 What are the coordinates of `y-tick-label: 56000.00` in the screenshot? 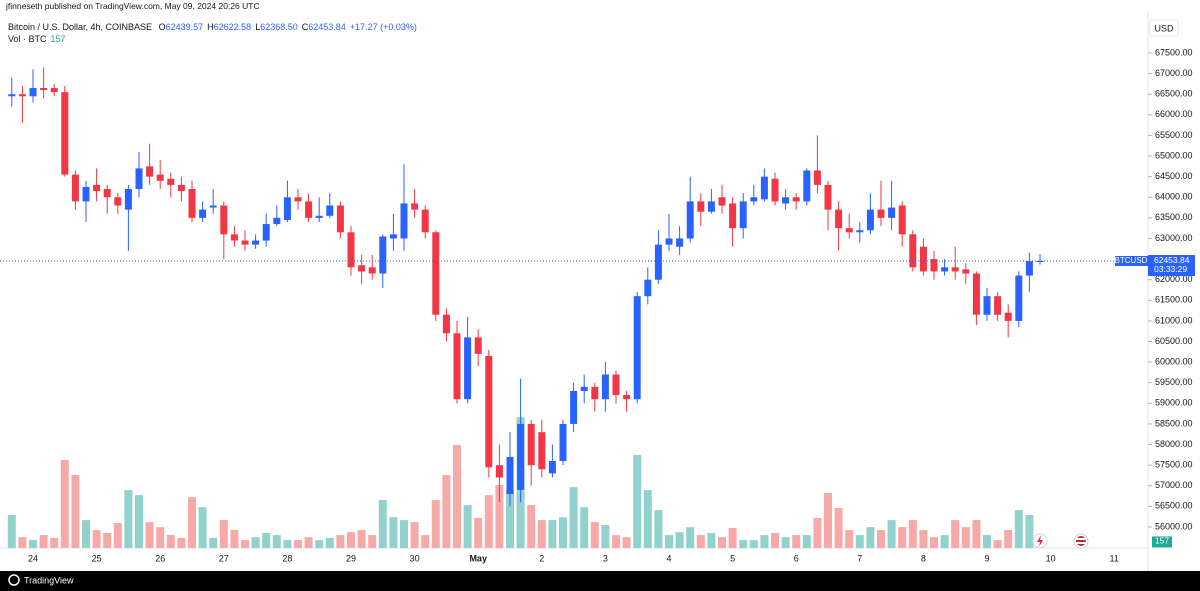 It's located at (1174, 526).